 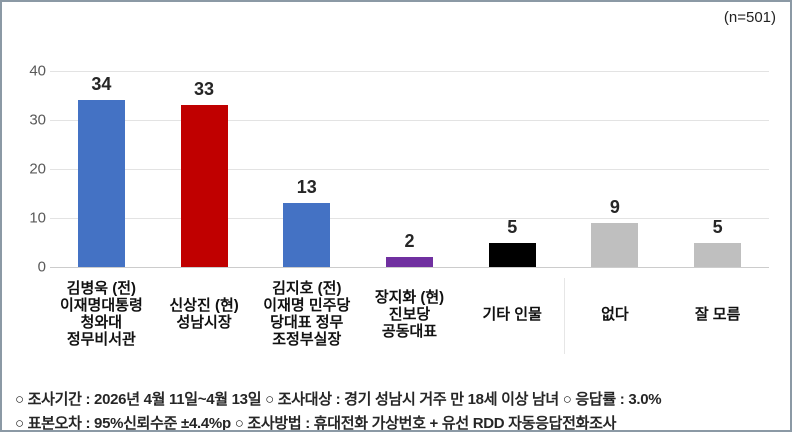 What do you see at coordinates (37, 218) in the screenshot?
I see `y-axis-tick-label: 10` at bounding box center [37, 218].